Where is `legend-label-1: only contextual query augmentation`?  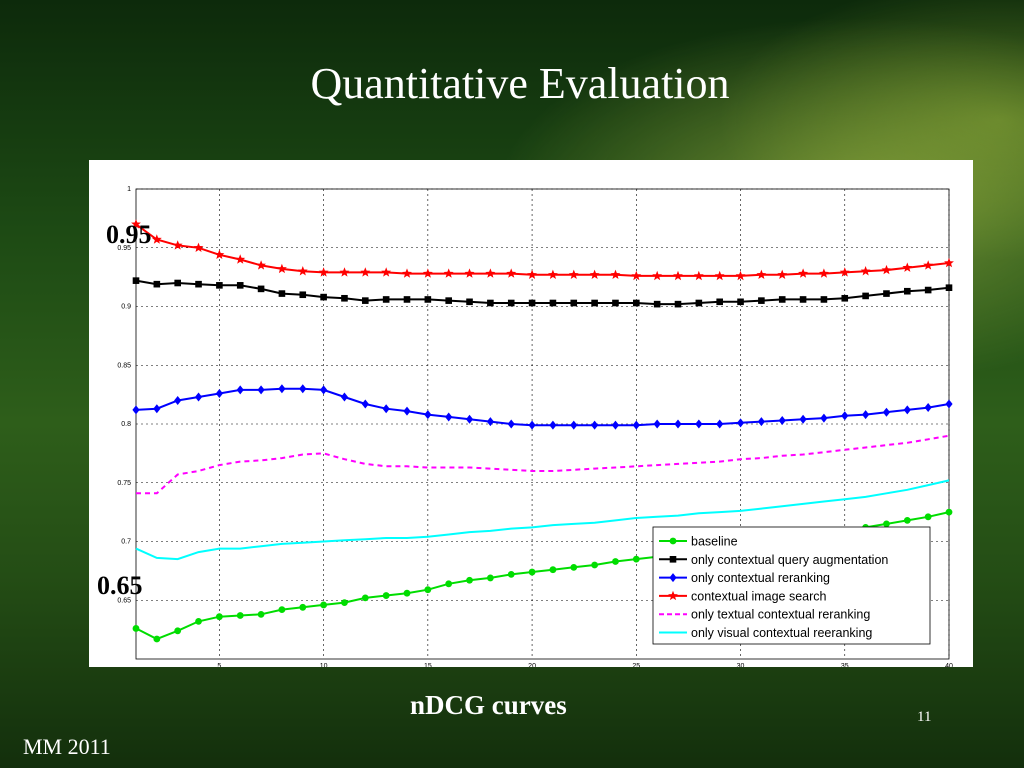
legend-label-1: only contextual query augmentation is located at coordinates (789, 560).